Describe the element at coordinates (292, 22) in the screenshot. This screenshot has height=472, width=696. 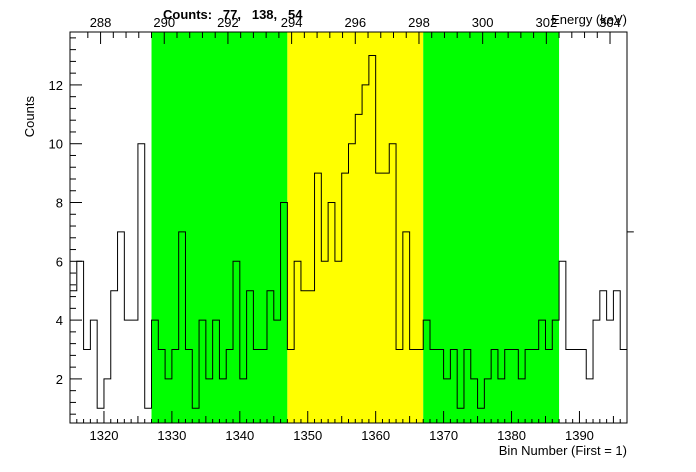
I see `top-tick-label: 294` at that location.